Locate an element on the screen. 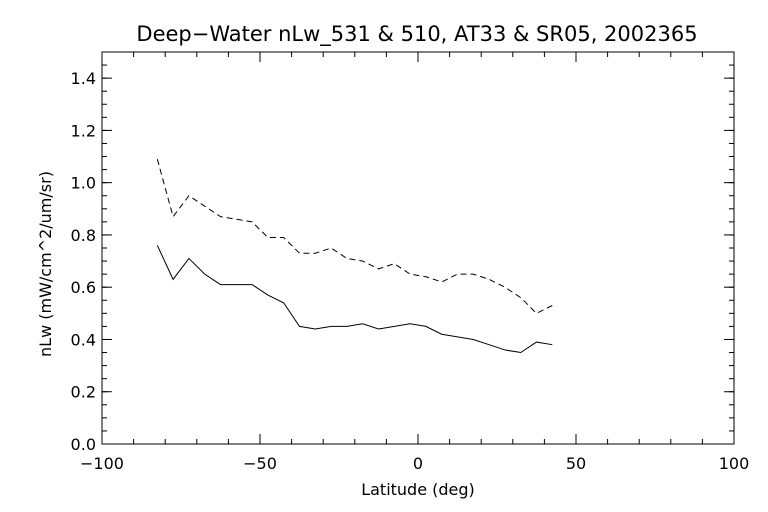  x-tick-label: 50 is located at coordinates (576, 463).